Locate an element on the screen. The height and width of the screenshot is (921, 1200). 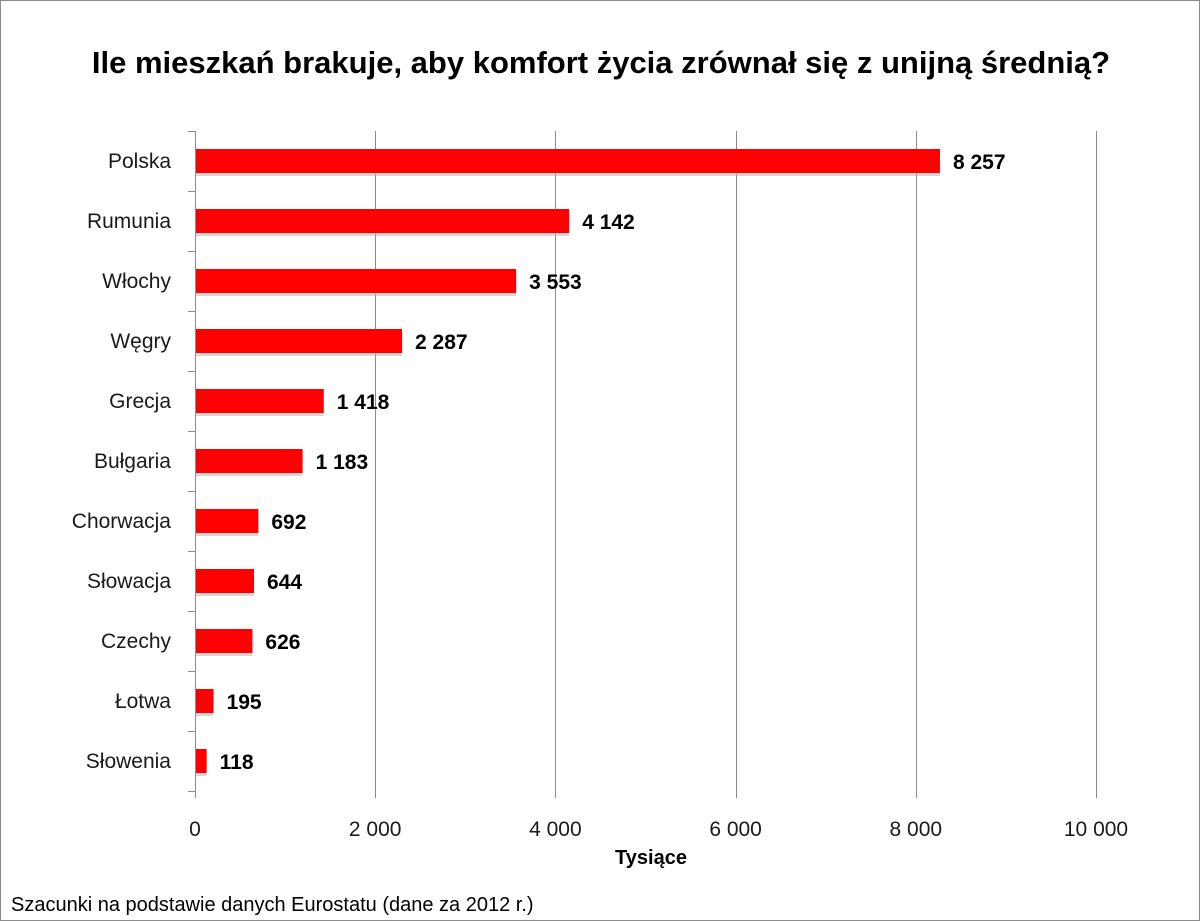
value-label: 4 142 is located at coordinates (608, 222).